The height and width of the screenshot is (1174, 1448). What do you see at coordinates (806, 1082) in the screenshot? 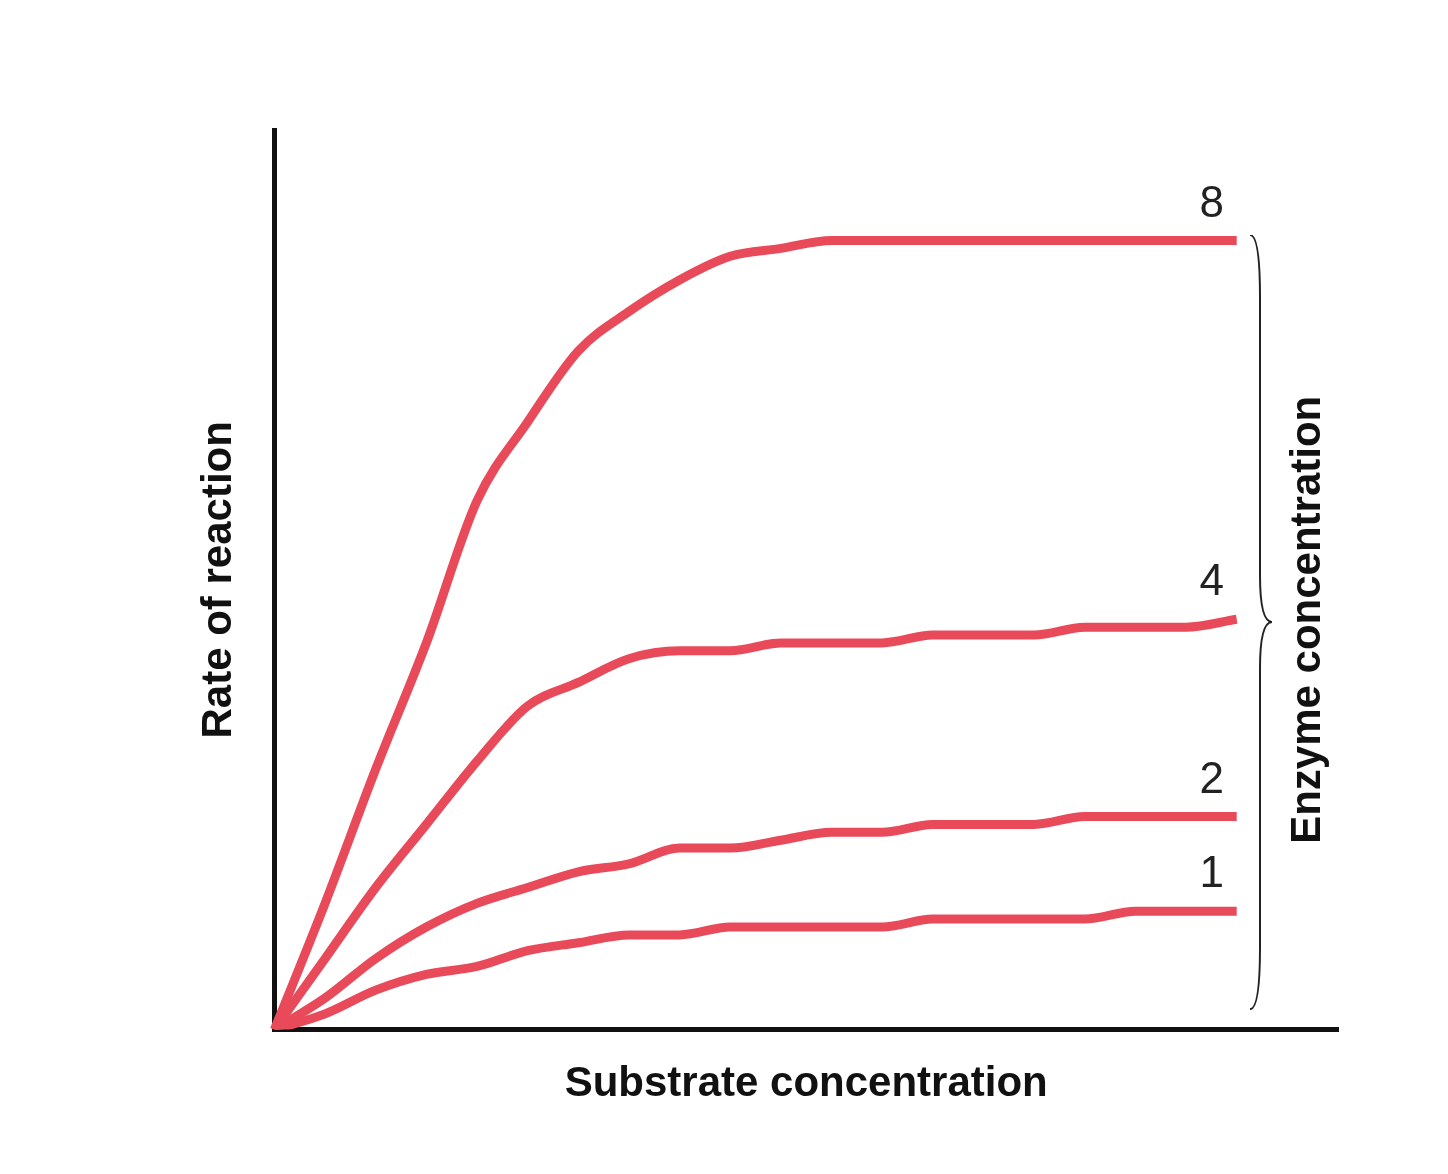
I see `x-axis-title: Substrate concentration` at bounding box center [806, 1082].